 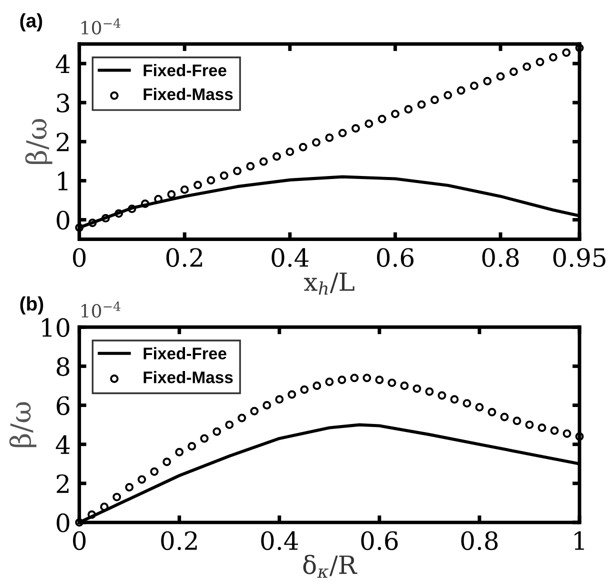 What do you see at coordinates (32, 305) in the screenshot?
I see `chart-title: (b)` at bounding box center [32, 305].